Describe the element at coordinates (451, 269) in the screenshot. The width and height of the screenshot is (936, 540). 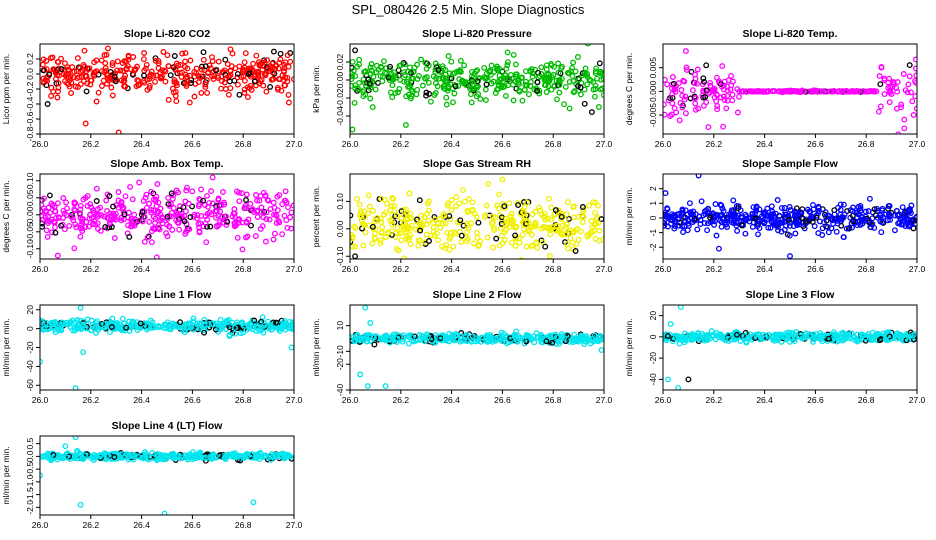
I see `x-tick-label: 26.4` at that location.